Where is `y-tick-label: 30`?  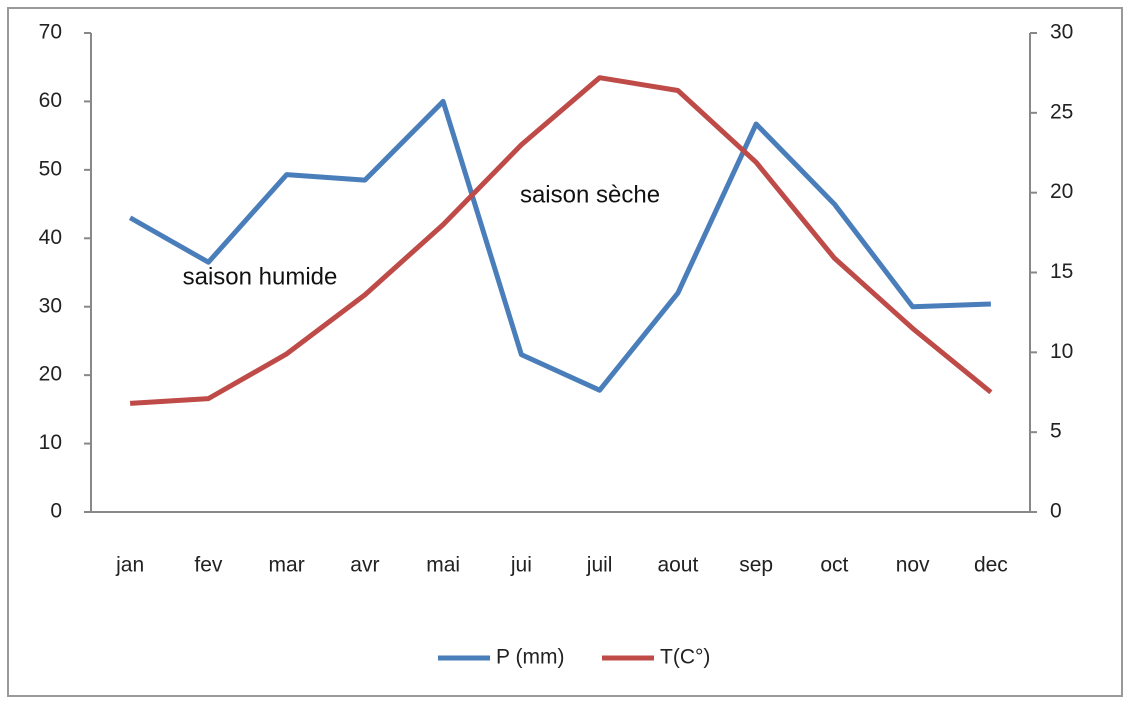 y-tick-label: 30 is located at coordinates (50, 305).